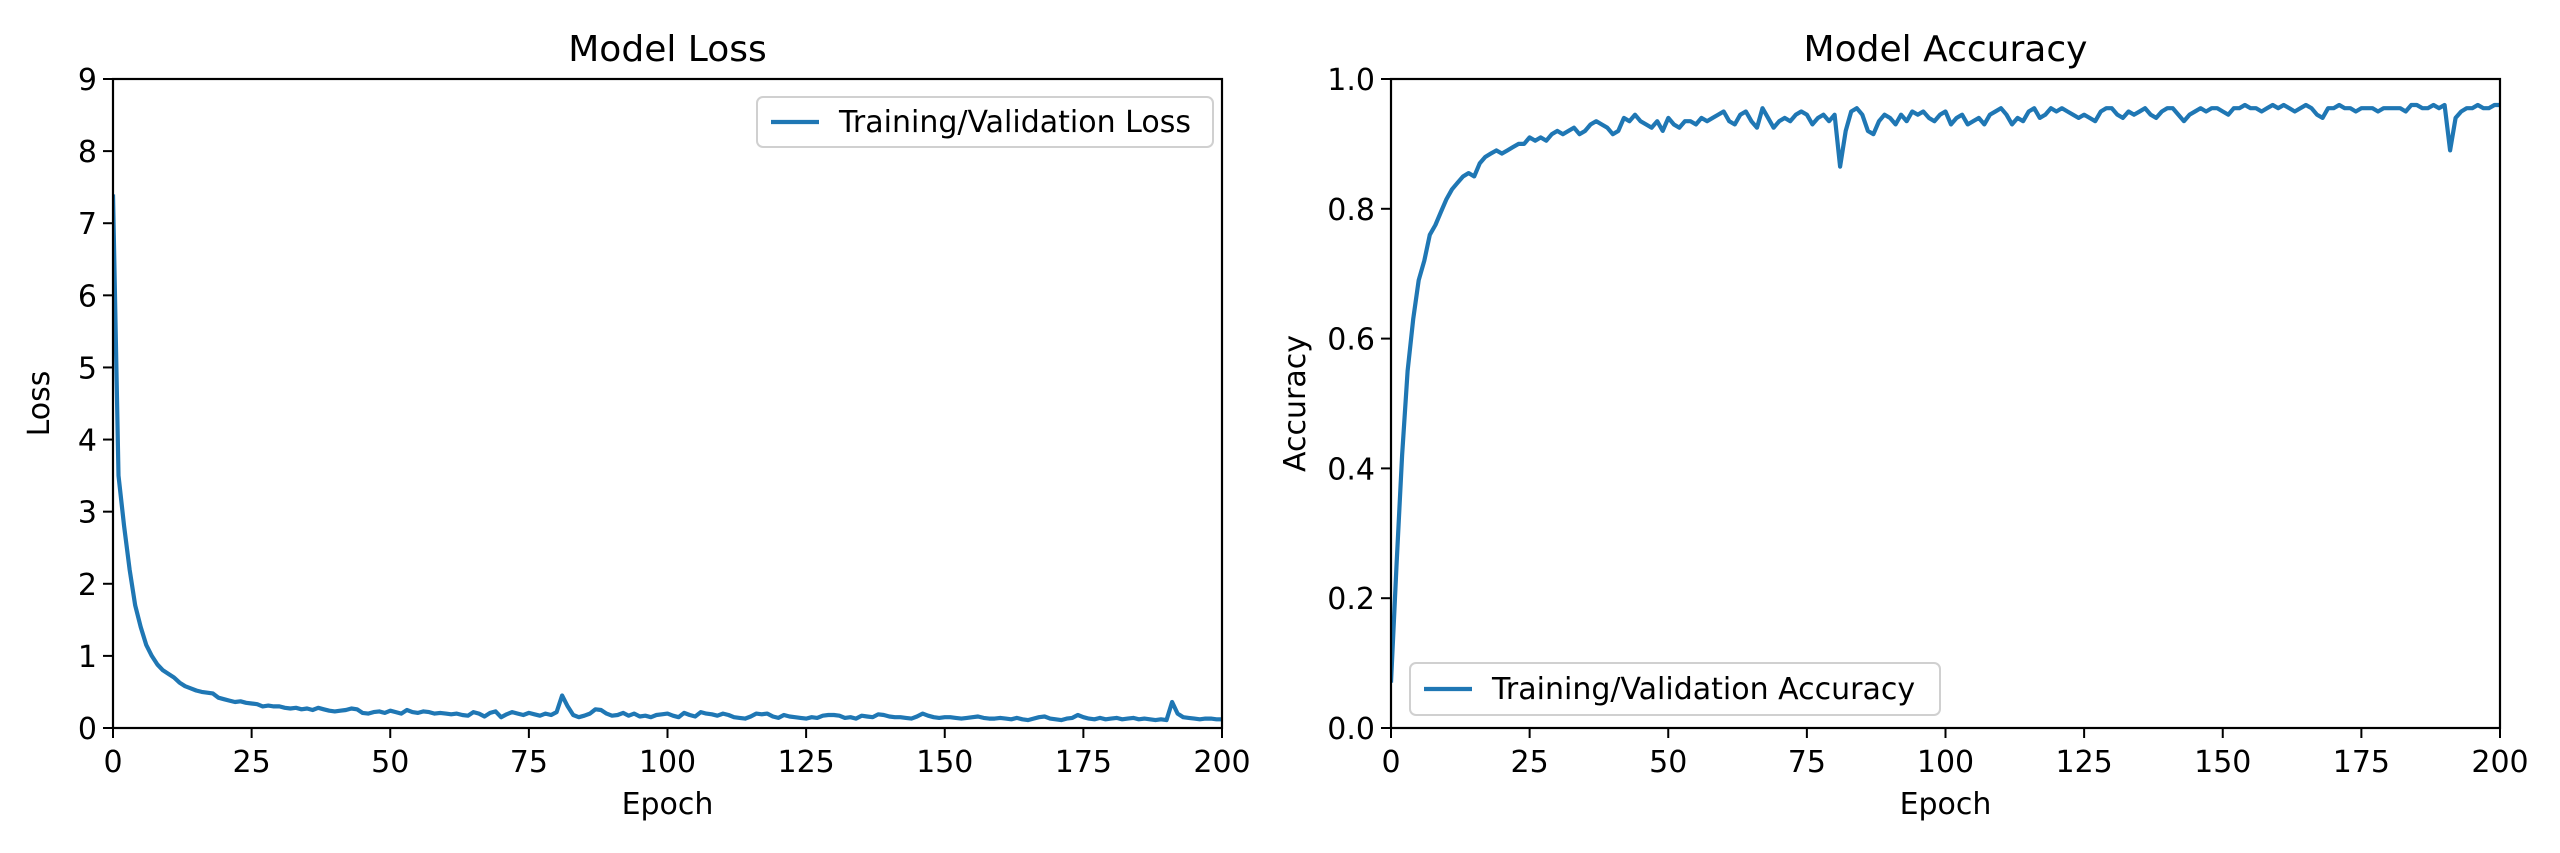  Describe the element at coordinates (667, 49) in the screenshot. I see `chart-title: Model Loss` at that location.